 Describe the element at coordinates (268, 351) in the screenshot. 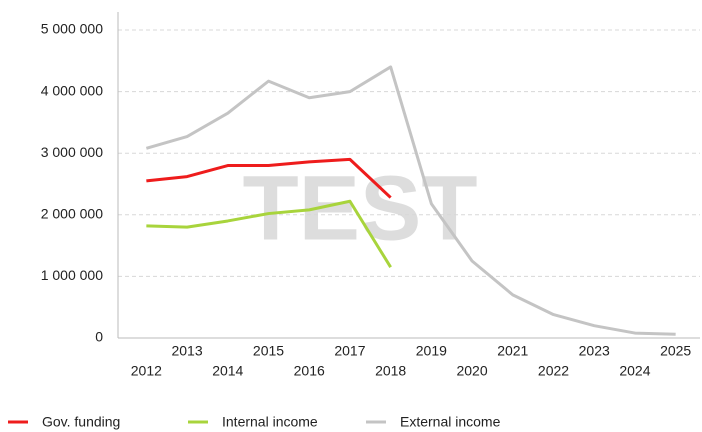

I see `x-tick-label: 2015` at that location.